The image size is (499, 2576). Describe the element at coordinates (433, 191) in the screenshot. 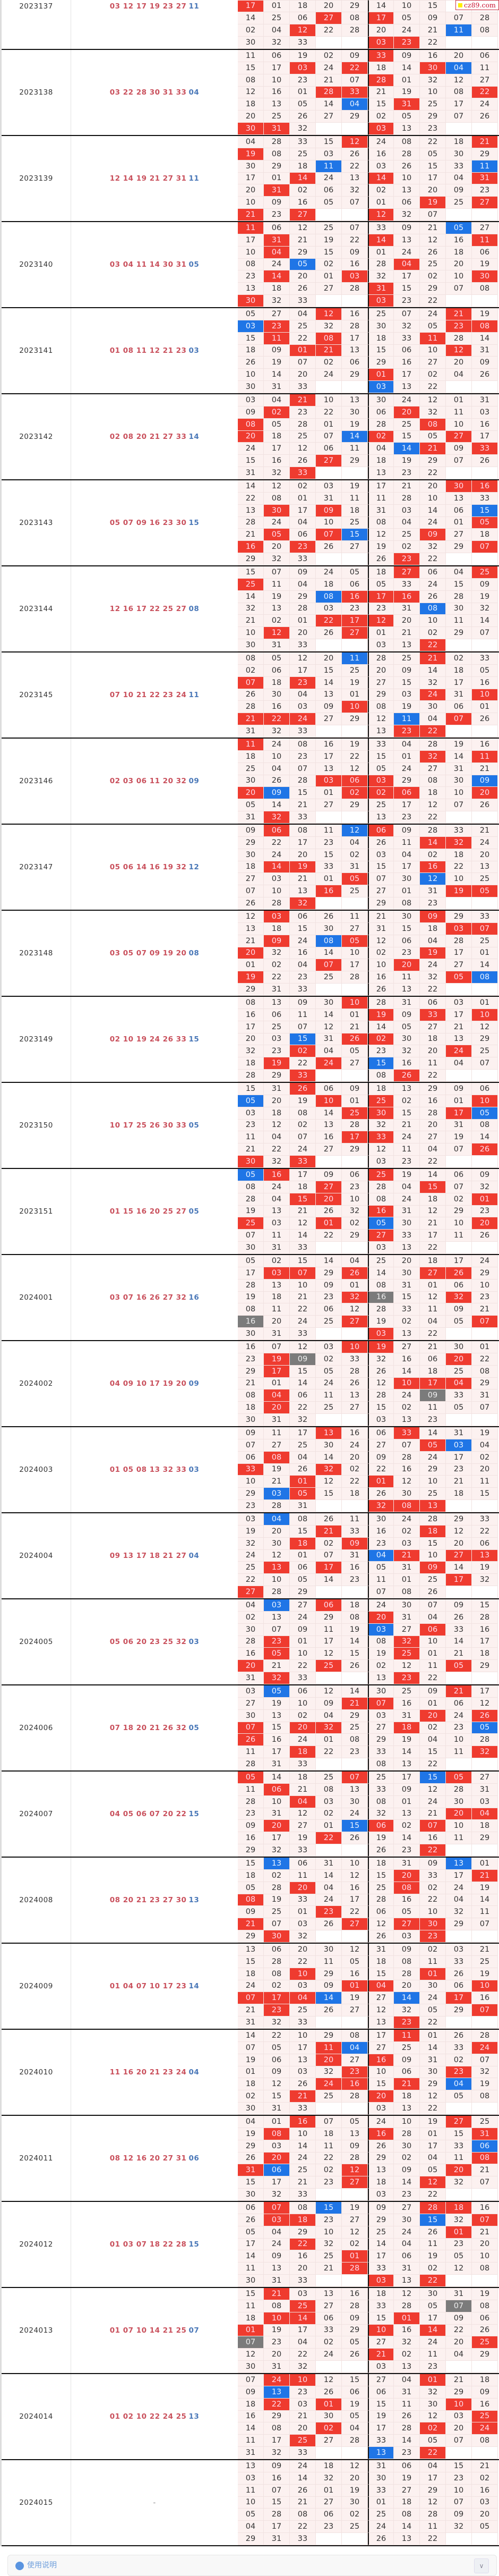

I see `grid-cell: 20` at that location.